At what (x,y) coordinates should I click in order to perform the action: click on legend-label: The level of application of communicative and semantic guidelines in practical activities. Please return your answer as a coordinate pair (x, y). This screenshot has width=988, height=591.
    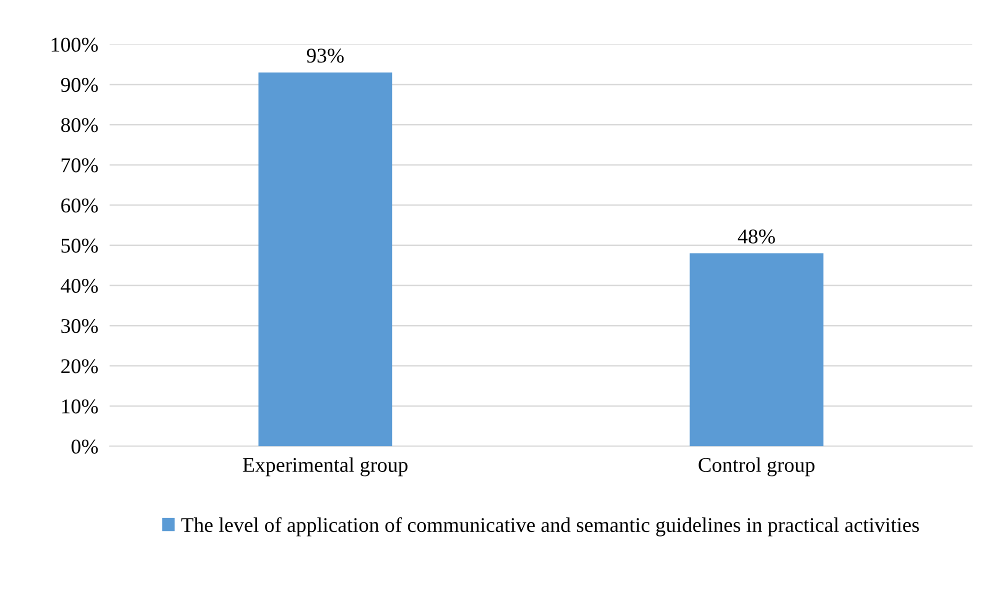
    Looking at the image, I should click on (550, 526).